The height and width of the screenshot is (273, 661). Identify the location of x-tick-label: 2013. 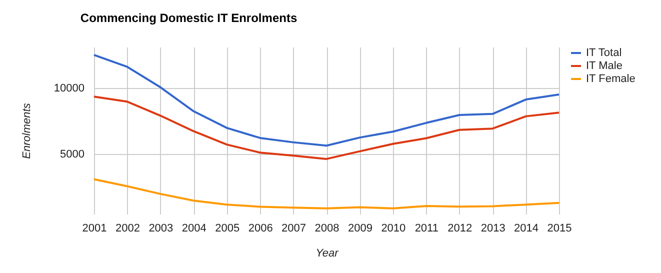
(493, 228).